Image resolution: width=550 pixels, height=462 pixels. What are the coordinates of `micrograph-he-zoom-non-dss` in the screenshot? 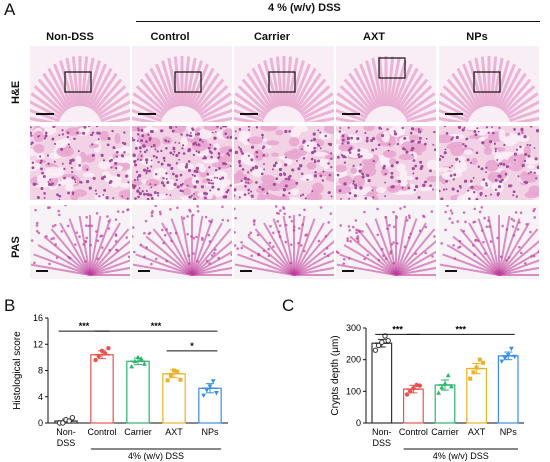 It's located at (80, 163).